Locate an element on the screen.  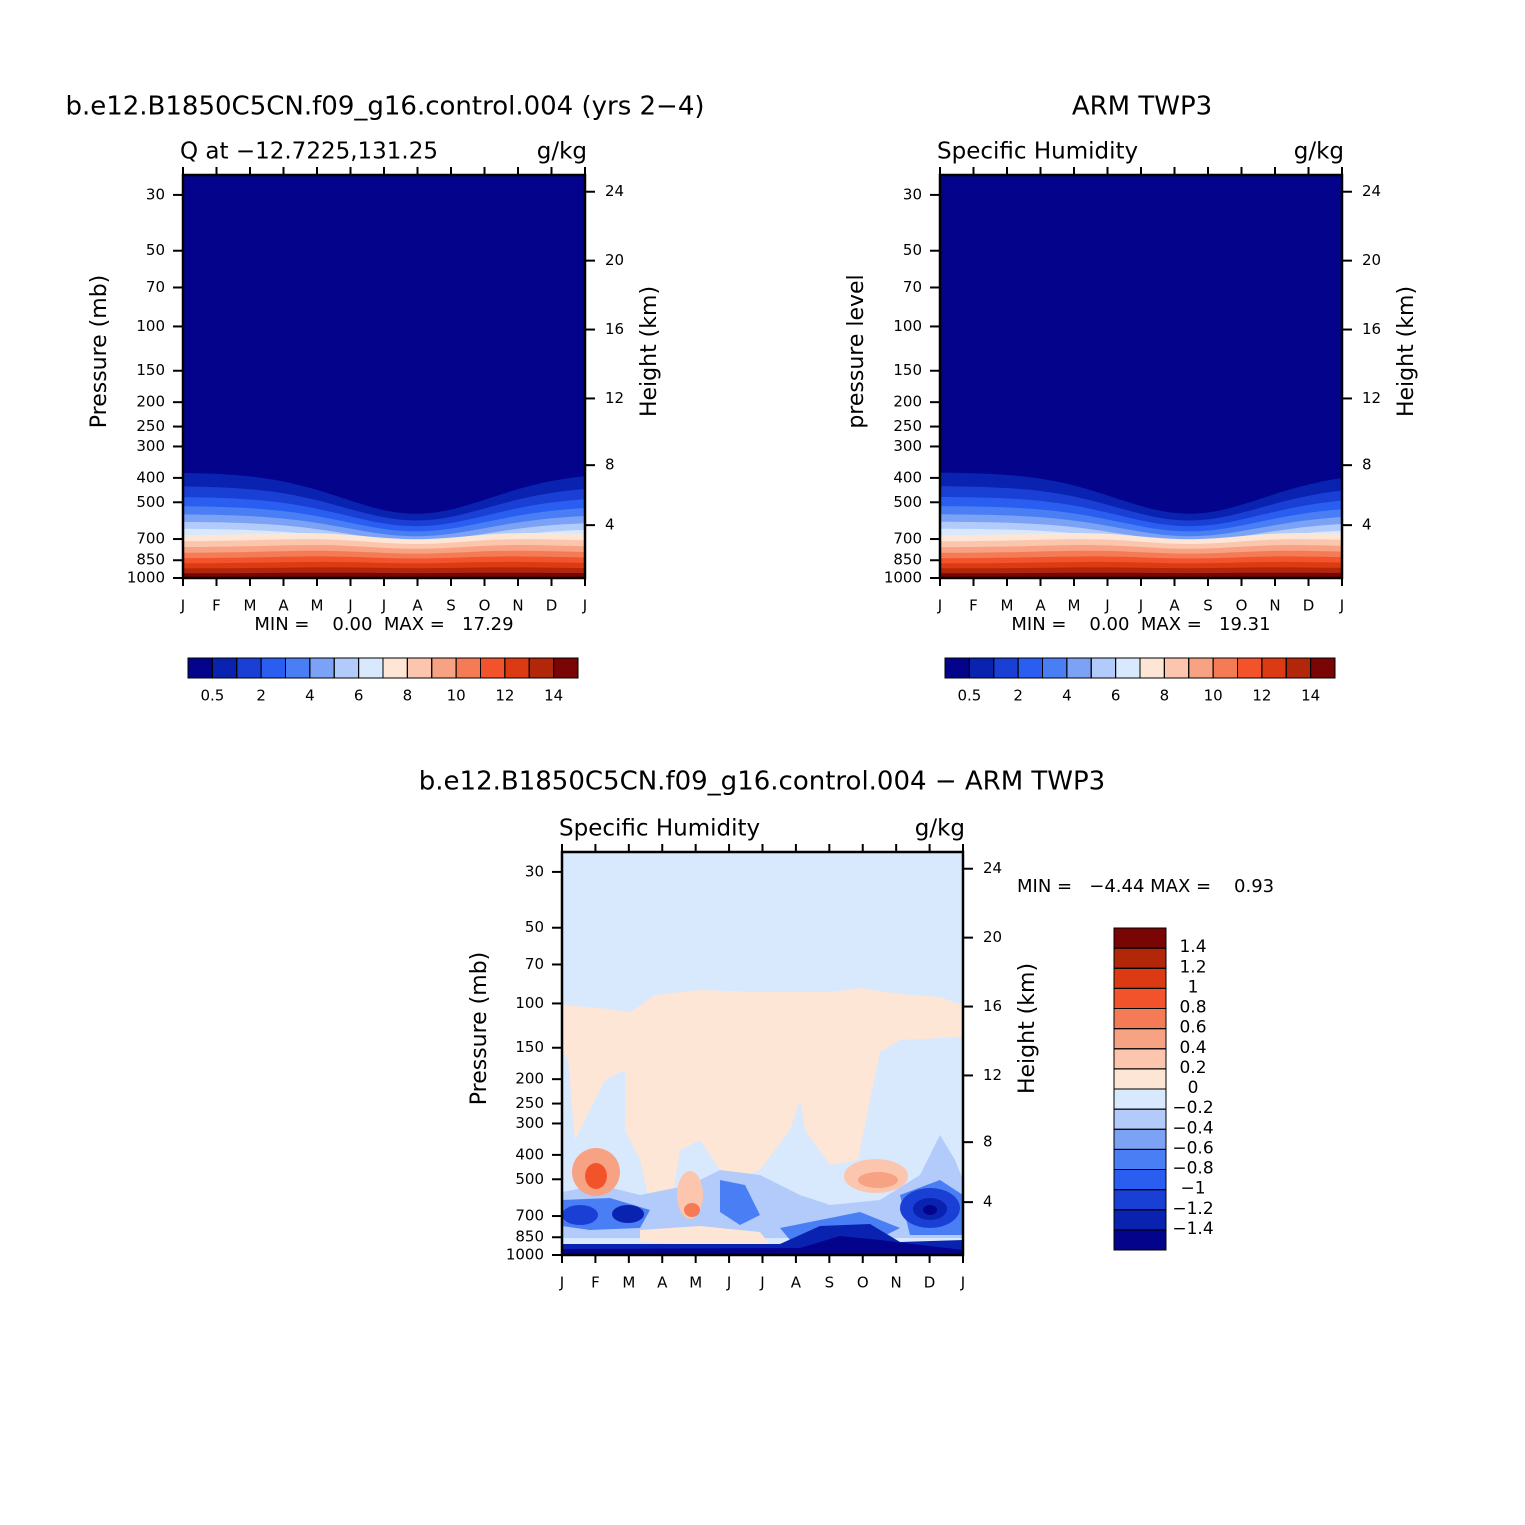
y2-tick-label: 12 is located at coordinates (992, 1075).